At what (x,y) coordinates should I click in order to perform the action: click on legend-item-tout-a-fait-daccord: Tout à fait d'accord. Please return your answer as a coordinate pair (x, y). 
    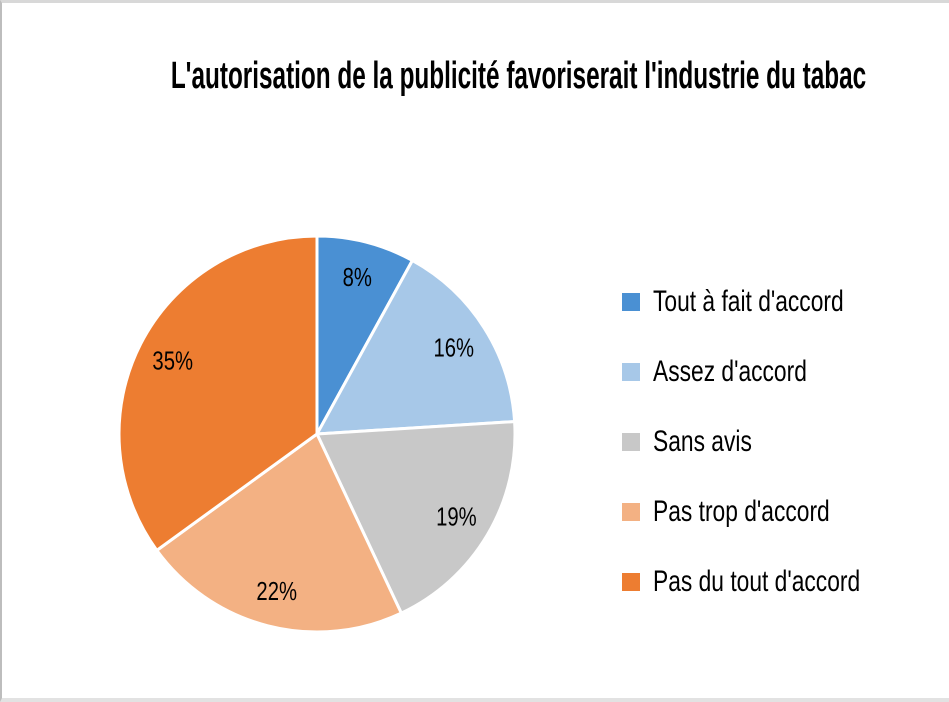
    Looking at the image, I should click on (774, 302).